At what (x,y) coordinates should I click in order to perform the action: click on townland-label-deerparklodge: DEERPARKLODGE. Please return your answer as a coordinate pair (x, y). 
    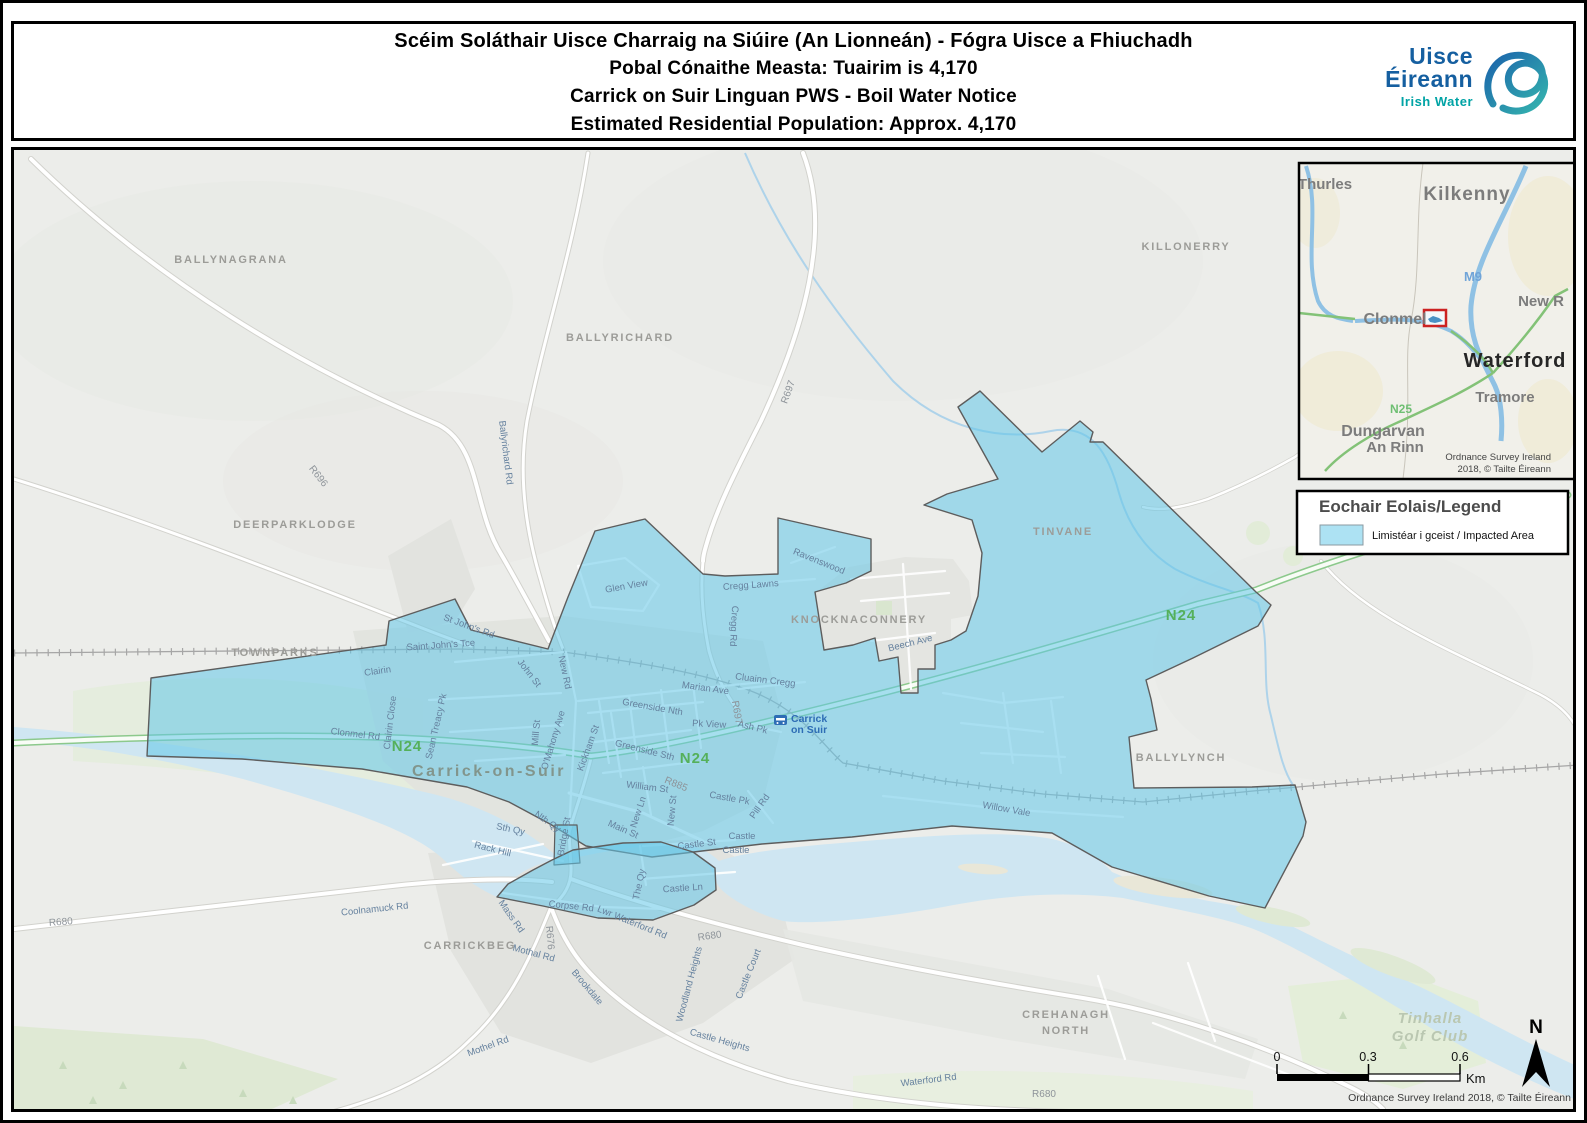
    Looking at the image, I should click on (294, 525).